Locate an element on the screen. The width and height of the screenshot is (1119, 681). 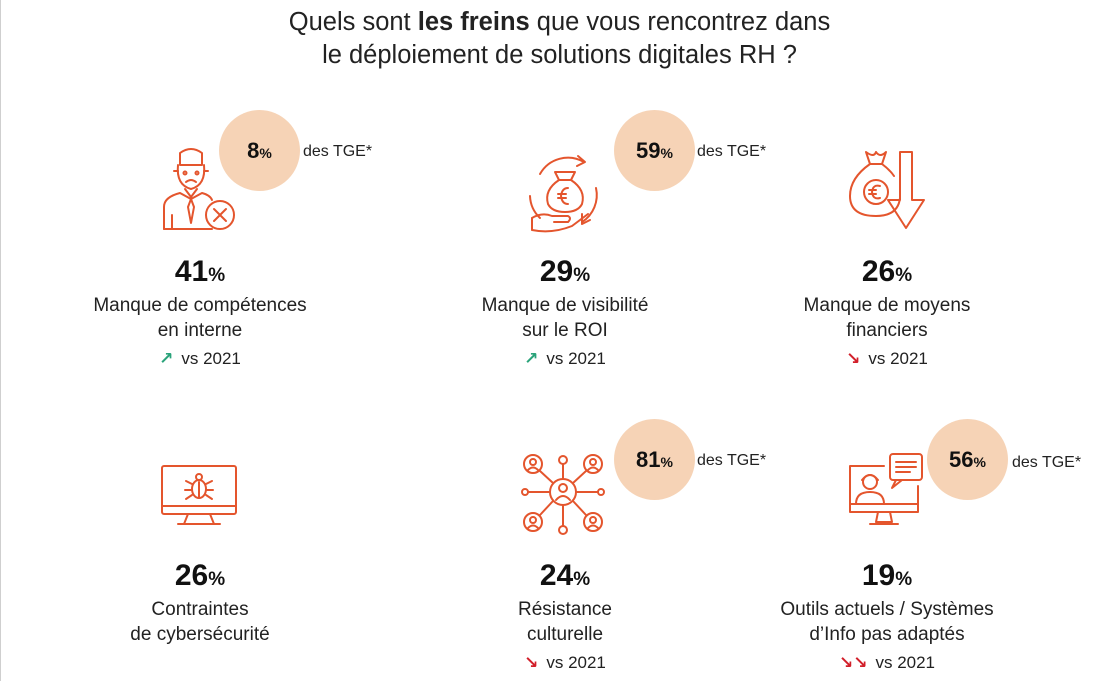
stat-card-cybersecurite: 26% Contraintes de cybersécurité is located at coordinates (200, 603).